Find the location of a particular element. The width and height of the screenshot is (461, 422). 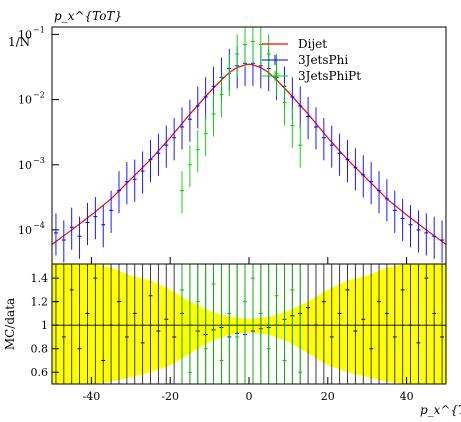

ratio-y-tick-label: 1.4 is located at coordinates (40, 278).